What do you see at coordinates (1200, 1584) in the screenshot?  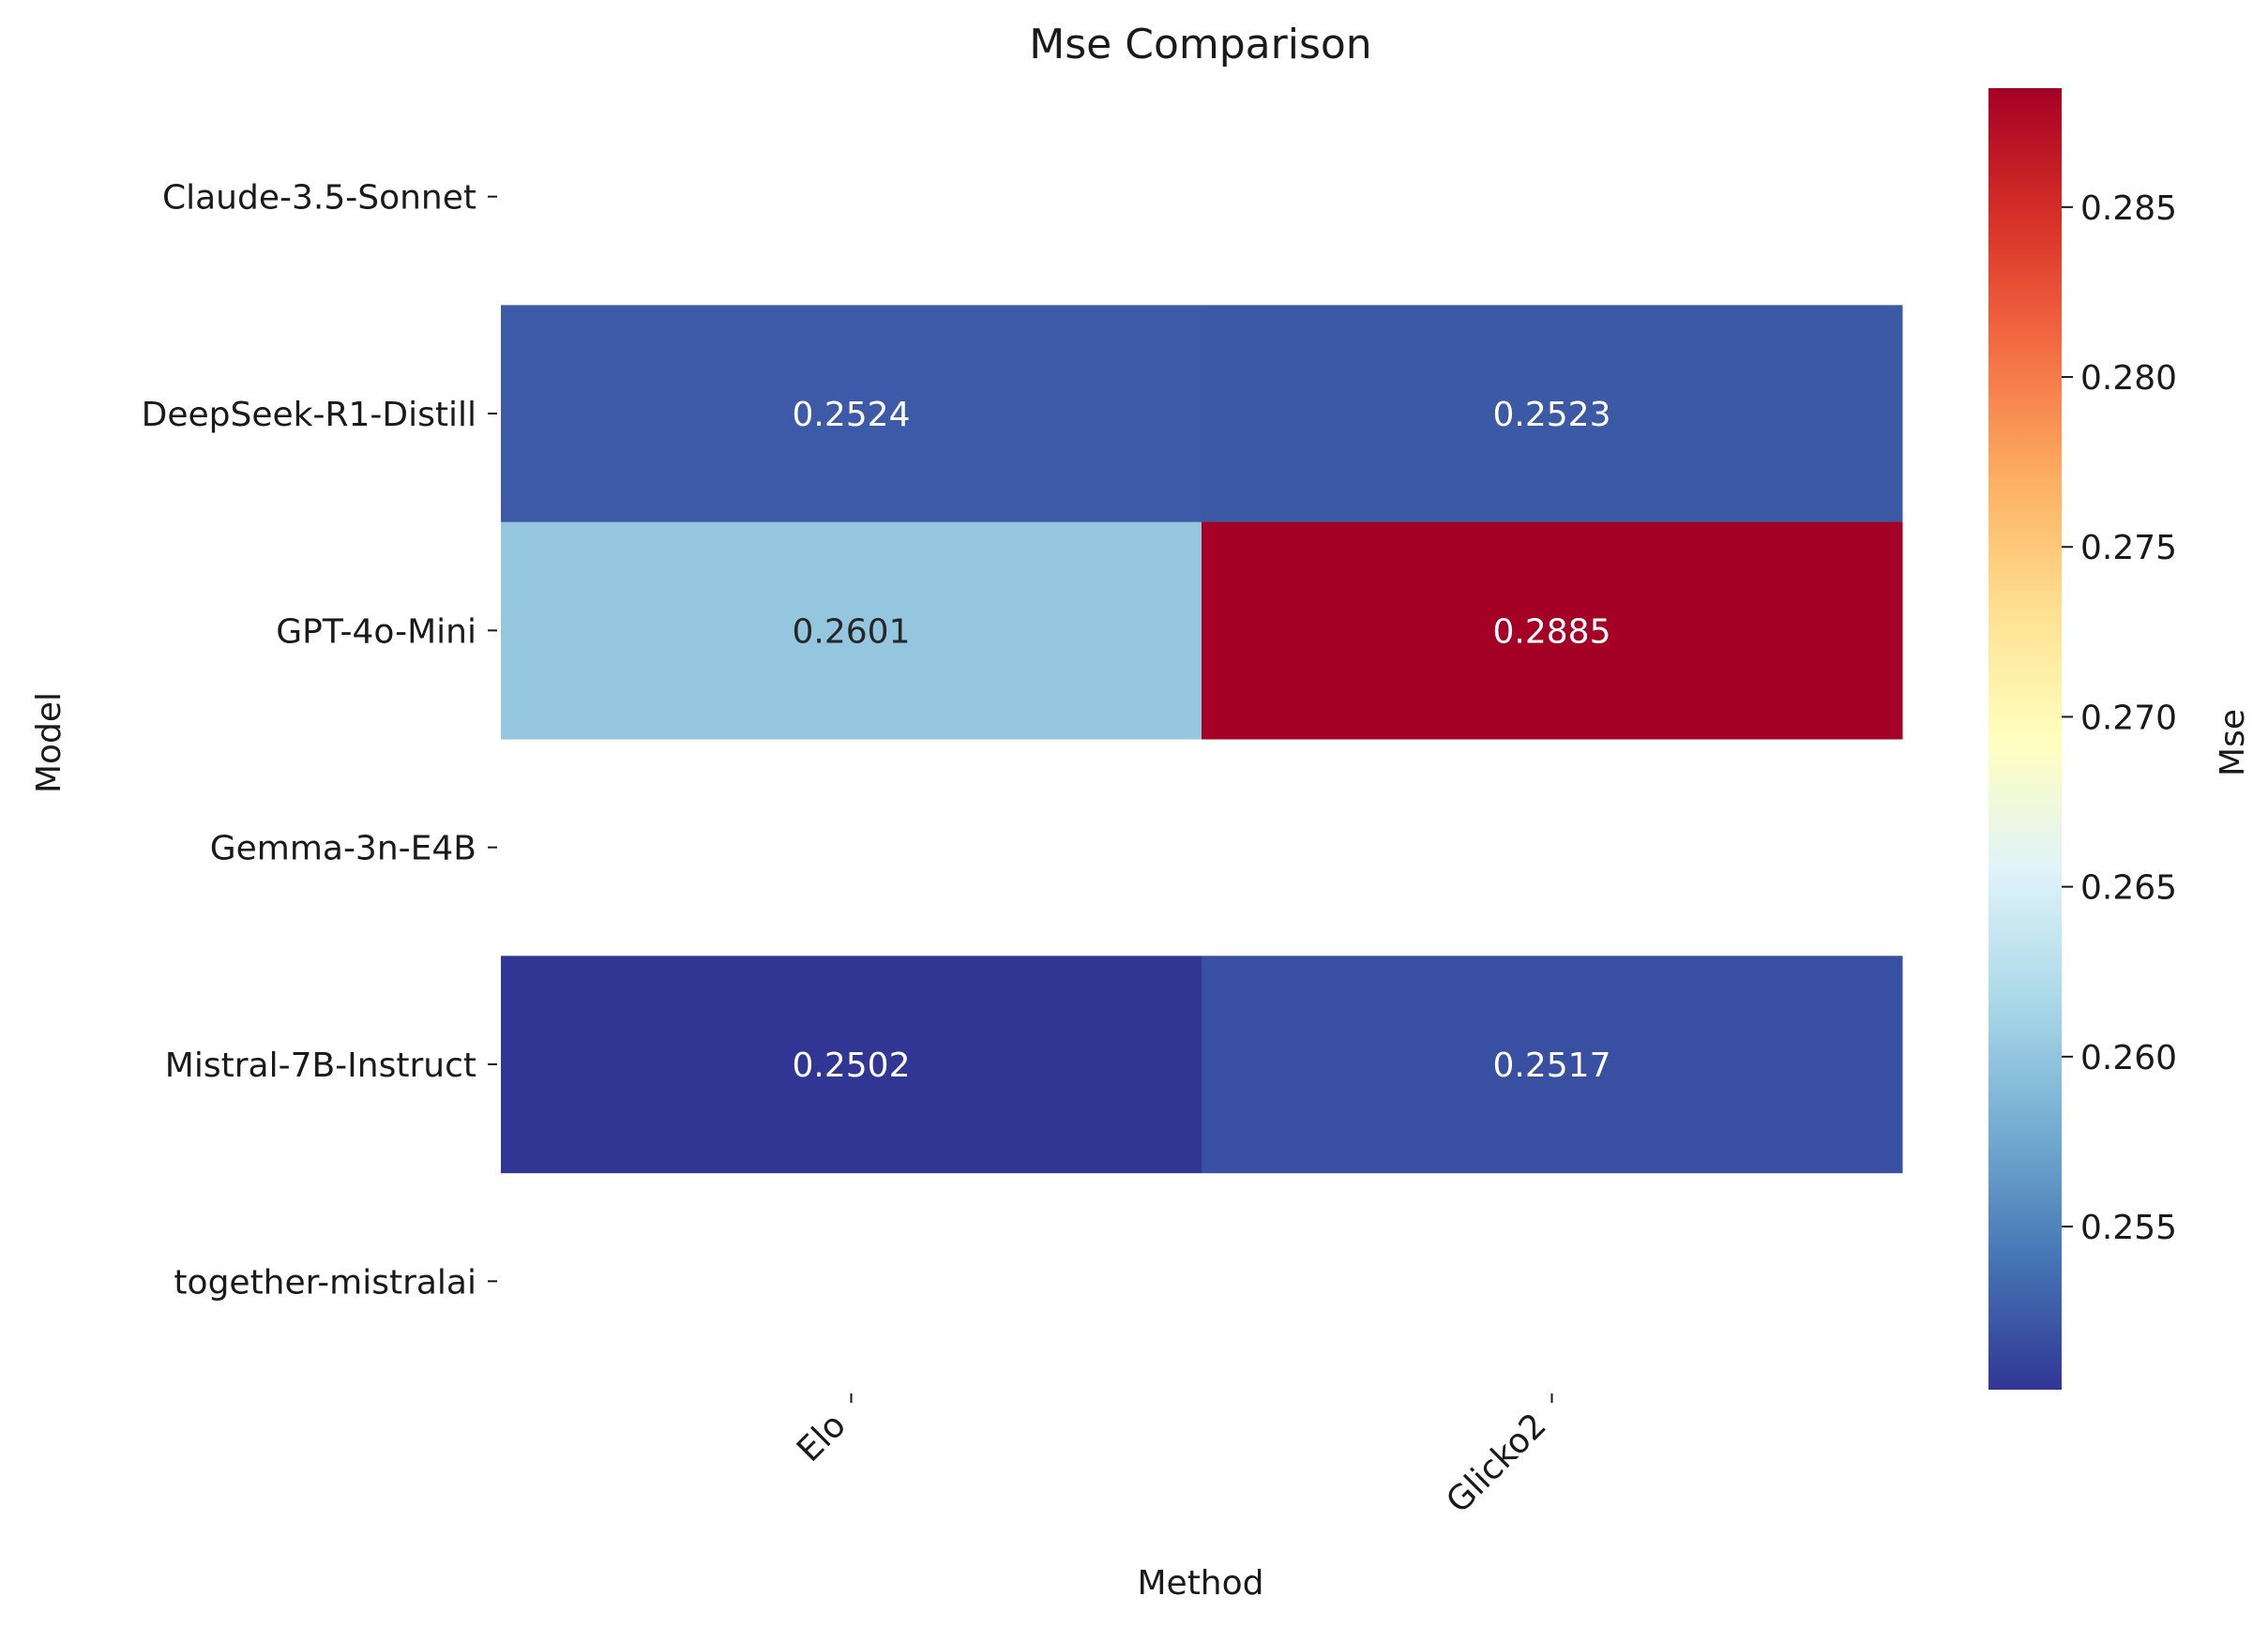 I see `x-axis-label: Method` at bounding box center [1200, 1584].